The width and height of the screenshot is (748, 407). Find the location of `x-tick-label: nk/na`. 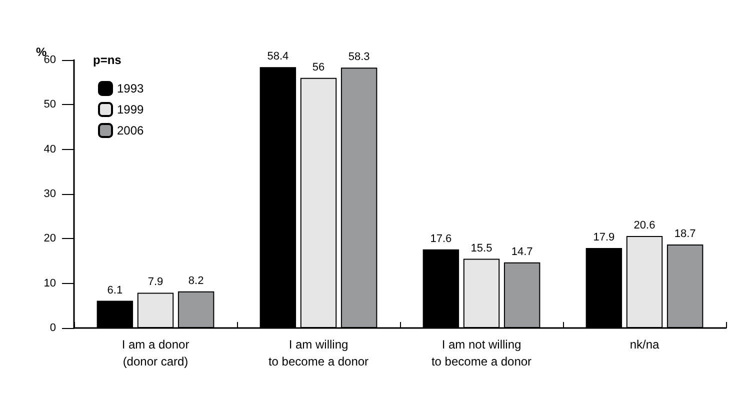

x-tick-label: nk/na is located at coordinates (645, 345).